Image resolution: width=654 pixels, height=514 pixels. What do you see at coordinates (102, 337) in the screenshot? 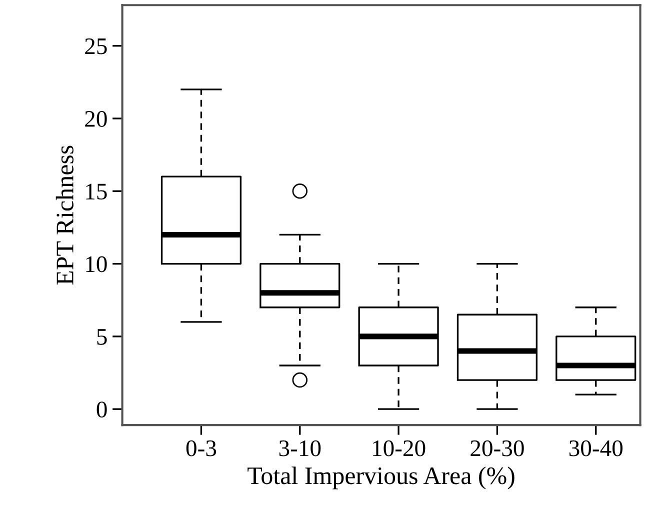
I see `y-tick-label: 5` at bounding box center [102, 337].